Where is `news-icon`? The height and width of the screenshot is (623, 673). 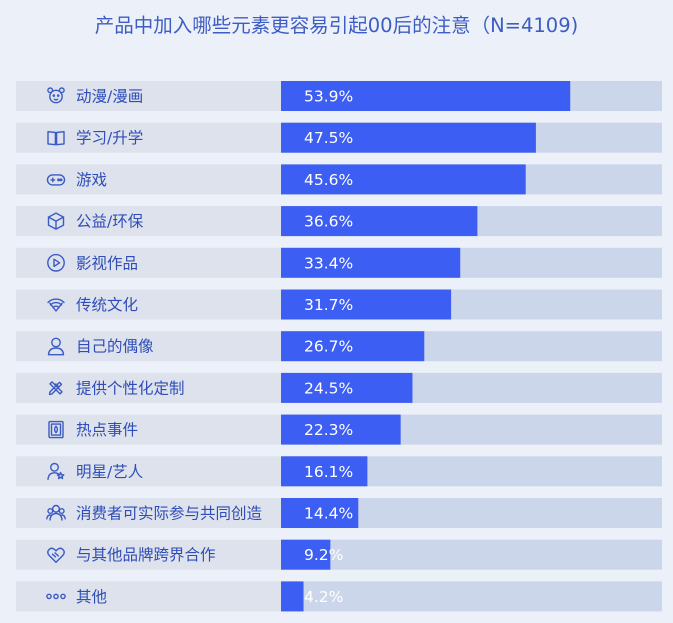 news-icon is located at coordinates (56, 429).